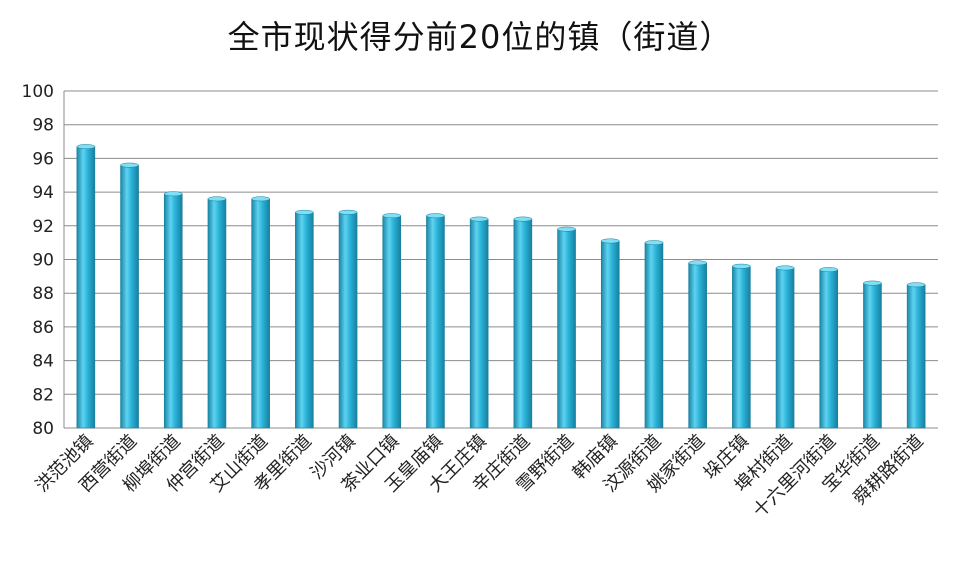  I want to click on y-tick-label: 92, so click(43, 227).